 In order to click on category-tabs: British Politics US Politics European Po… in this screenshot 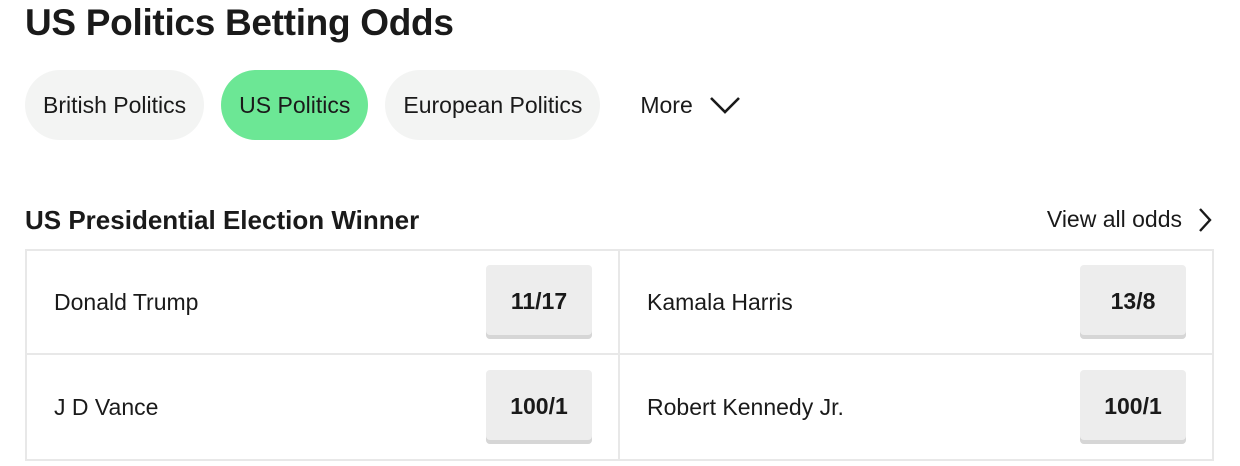, I will do `click(383, 105)`.